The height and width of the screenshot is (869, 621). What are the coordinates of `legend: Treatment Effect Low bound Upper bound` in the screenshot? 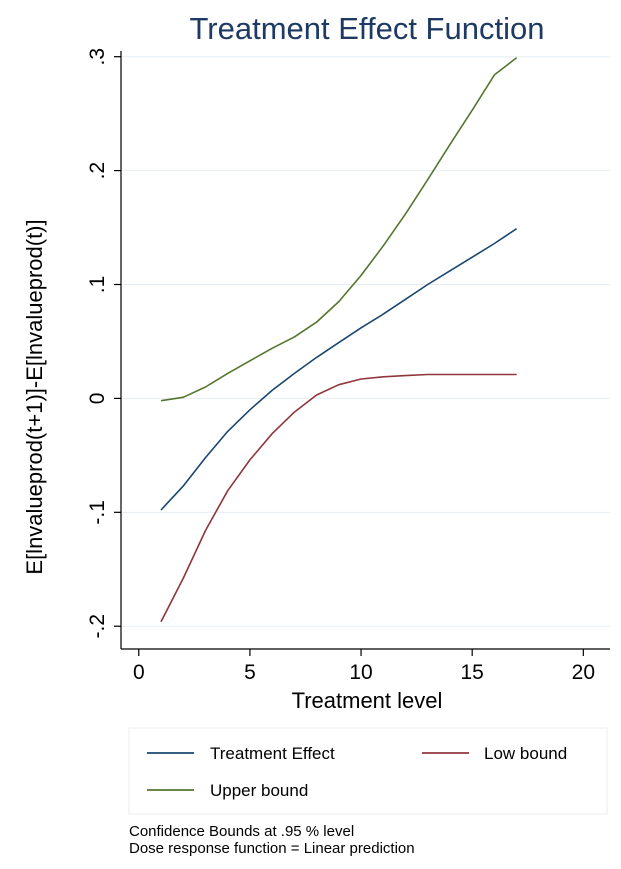 It's located at (368, 771).